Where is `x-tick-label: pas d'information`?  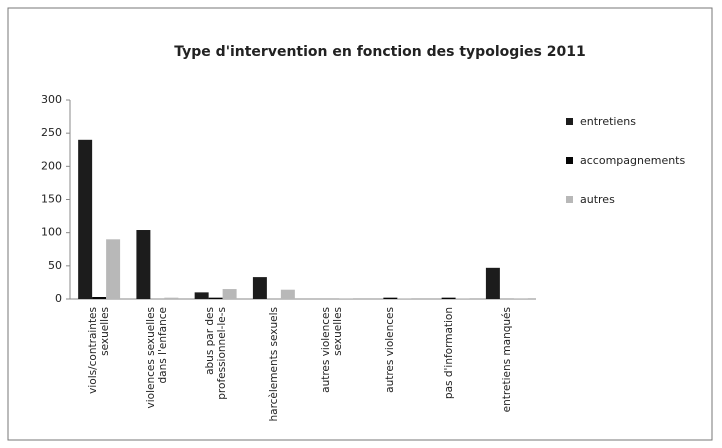
x-tick-label: pas d'information is located at coordinates (448, 353).